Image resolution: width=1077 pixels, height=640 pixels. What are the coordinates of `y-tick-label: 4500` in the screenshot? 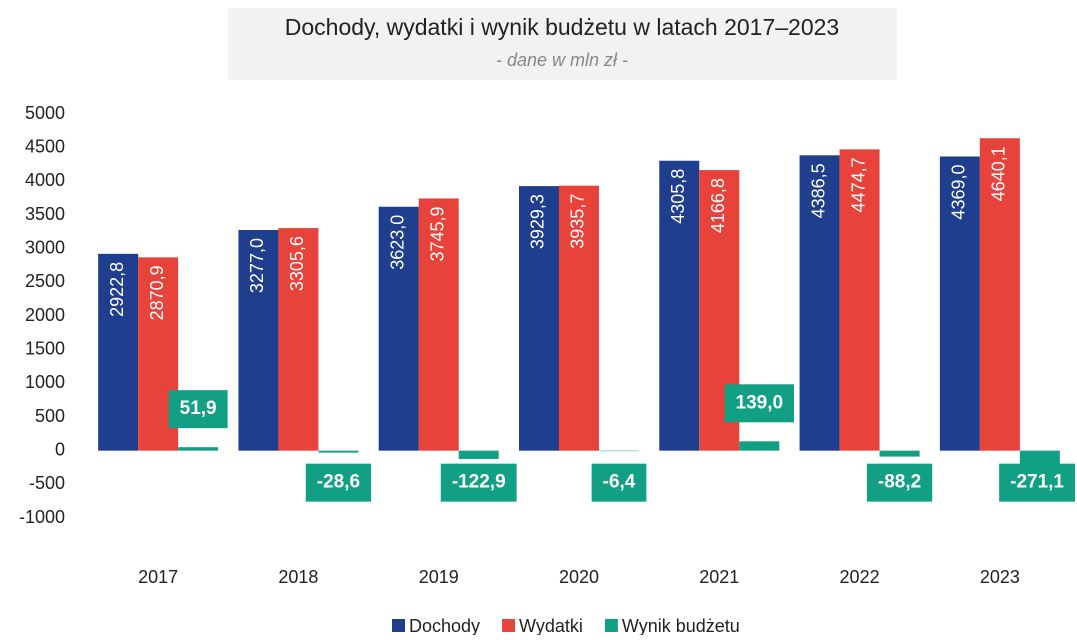 It's located at (45, 146).